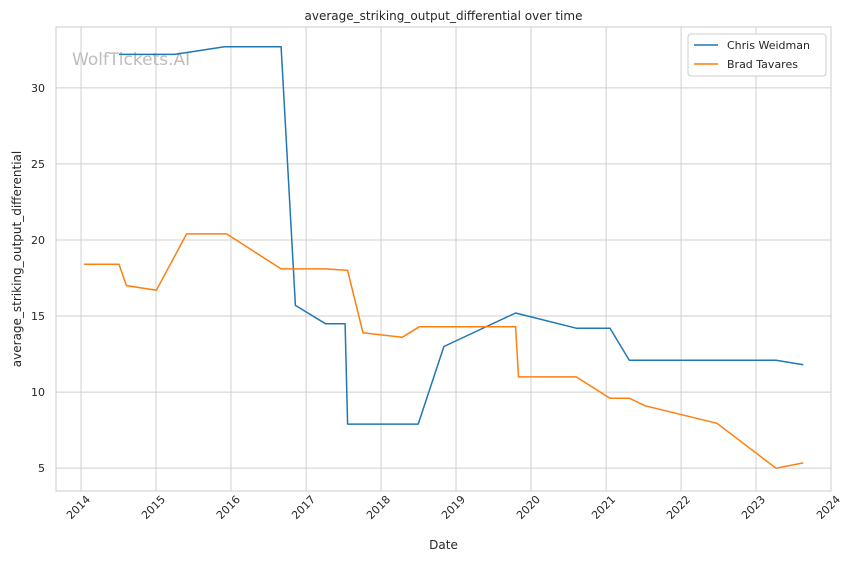  I want to click on y-tick-label: 30, so click(38, 88).